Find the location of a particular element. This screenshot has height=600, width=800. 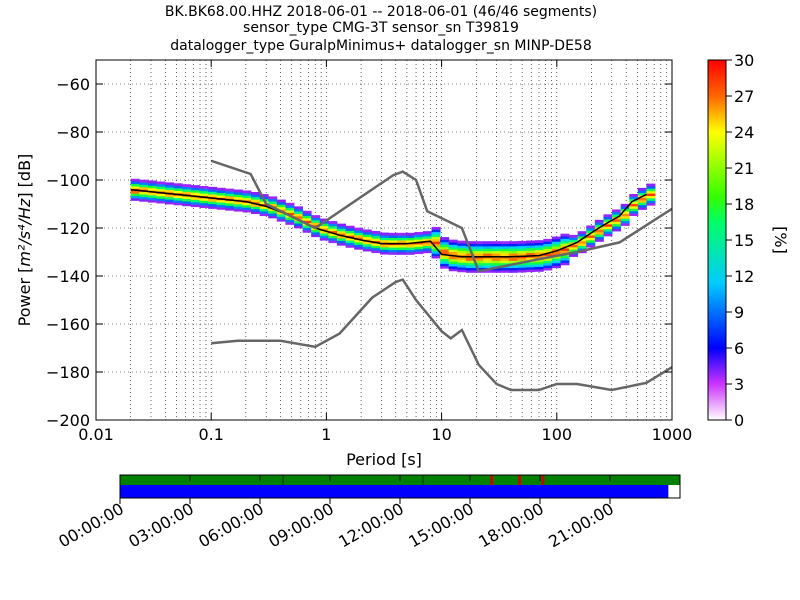

timeline-tick-label: 12:00:00 is located at coordinates (371, 525).